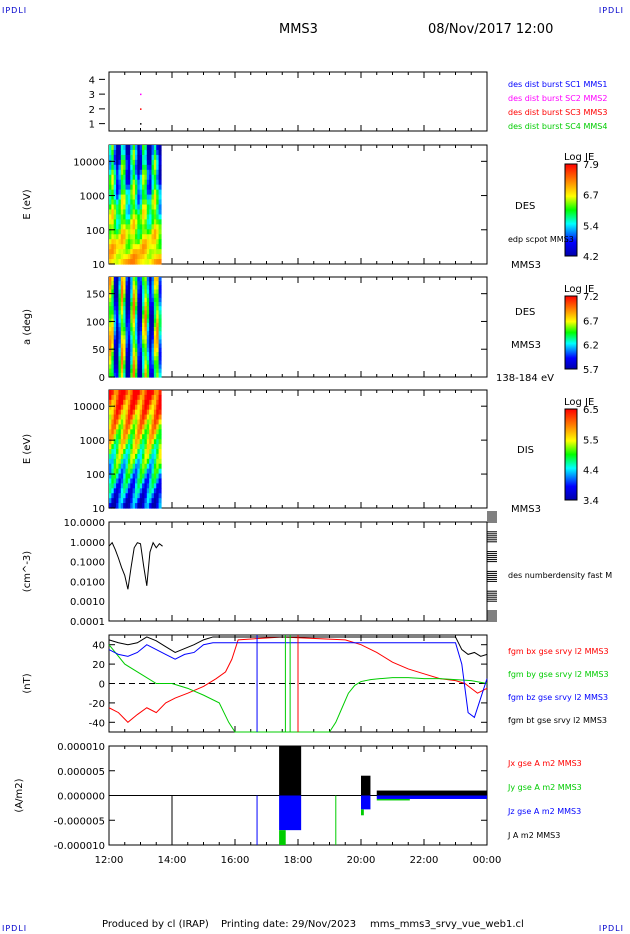 The height and width of the screenshot is (934, 630). Describe the element at coordinates (27, 571) in the screenshot. I see `y-axis-label: (cm^-3)` at that location.